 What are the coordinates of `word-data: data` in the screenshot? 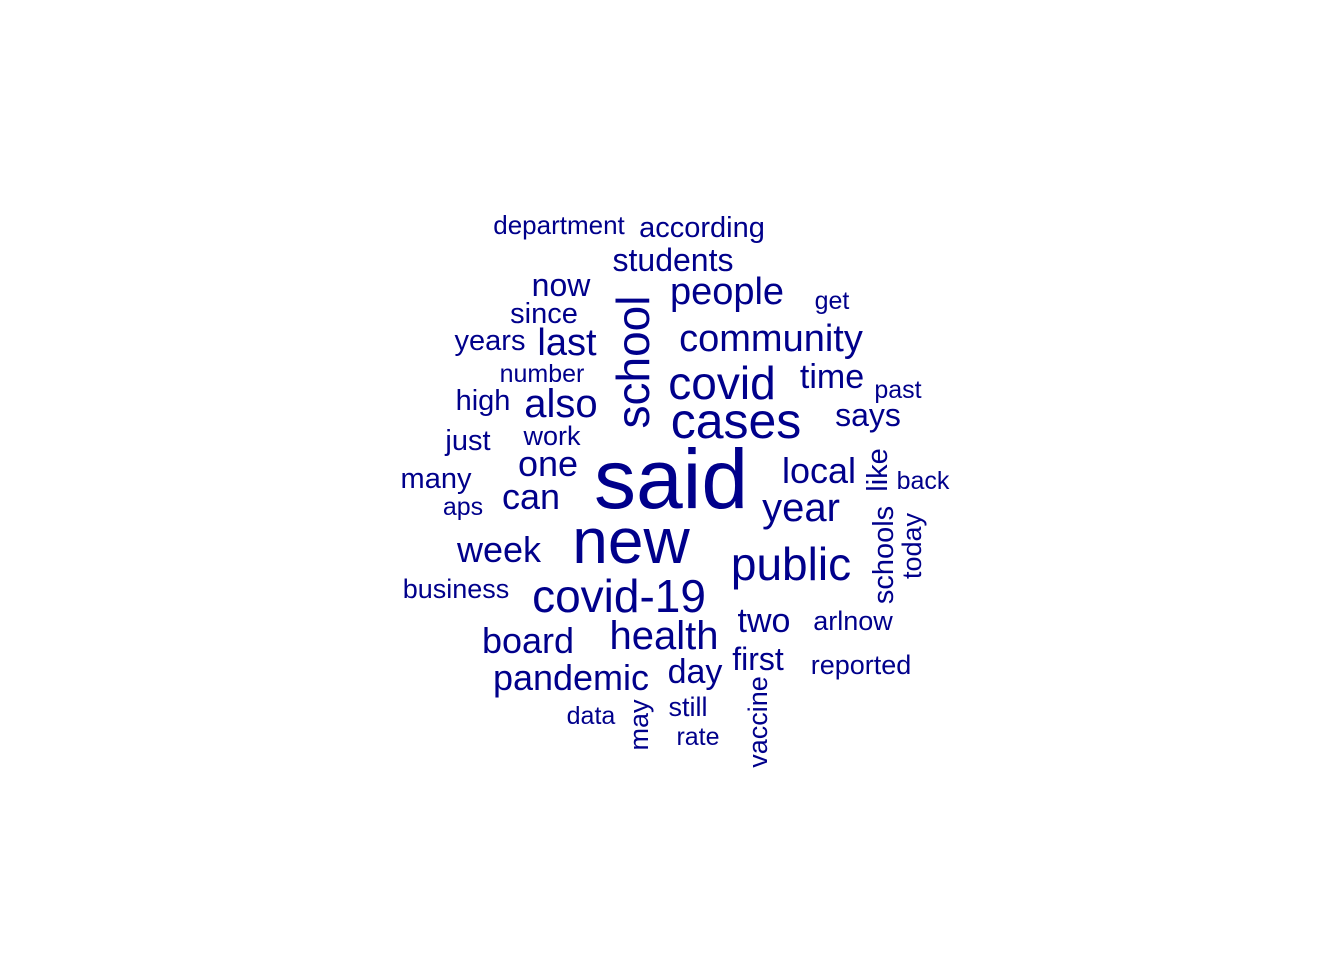 It's located at (591, 716).